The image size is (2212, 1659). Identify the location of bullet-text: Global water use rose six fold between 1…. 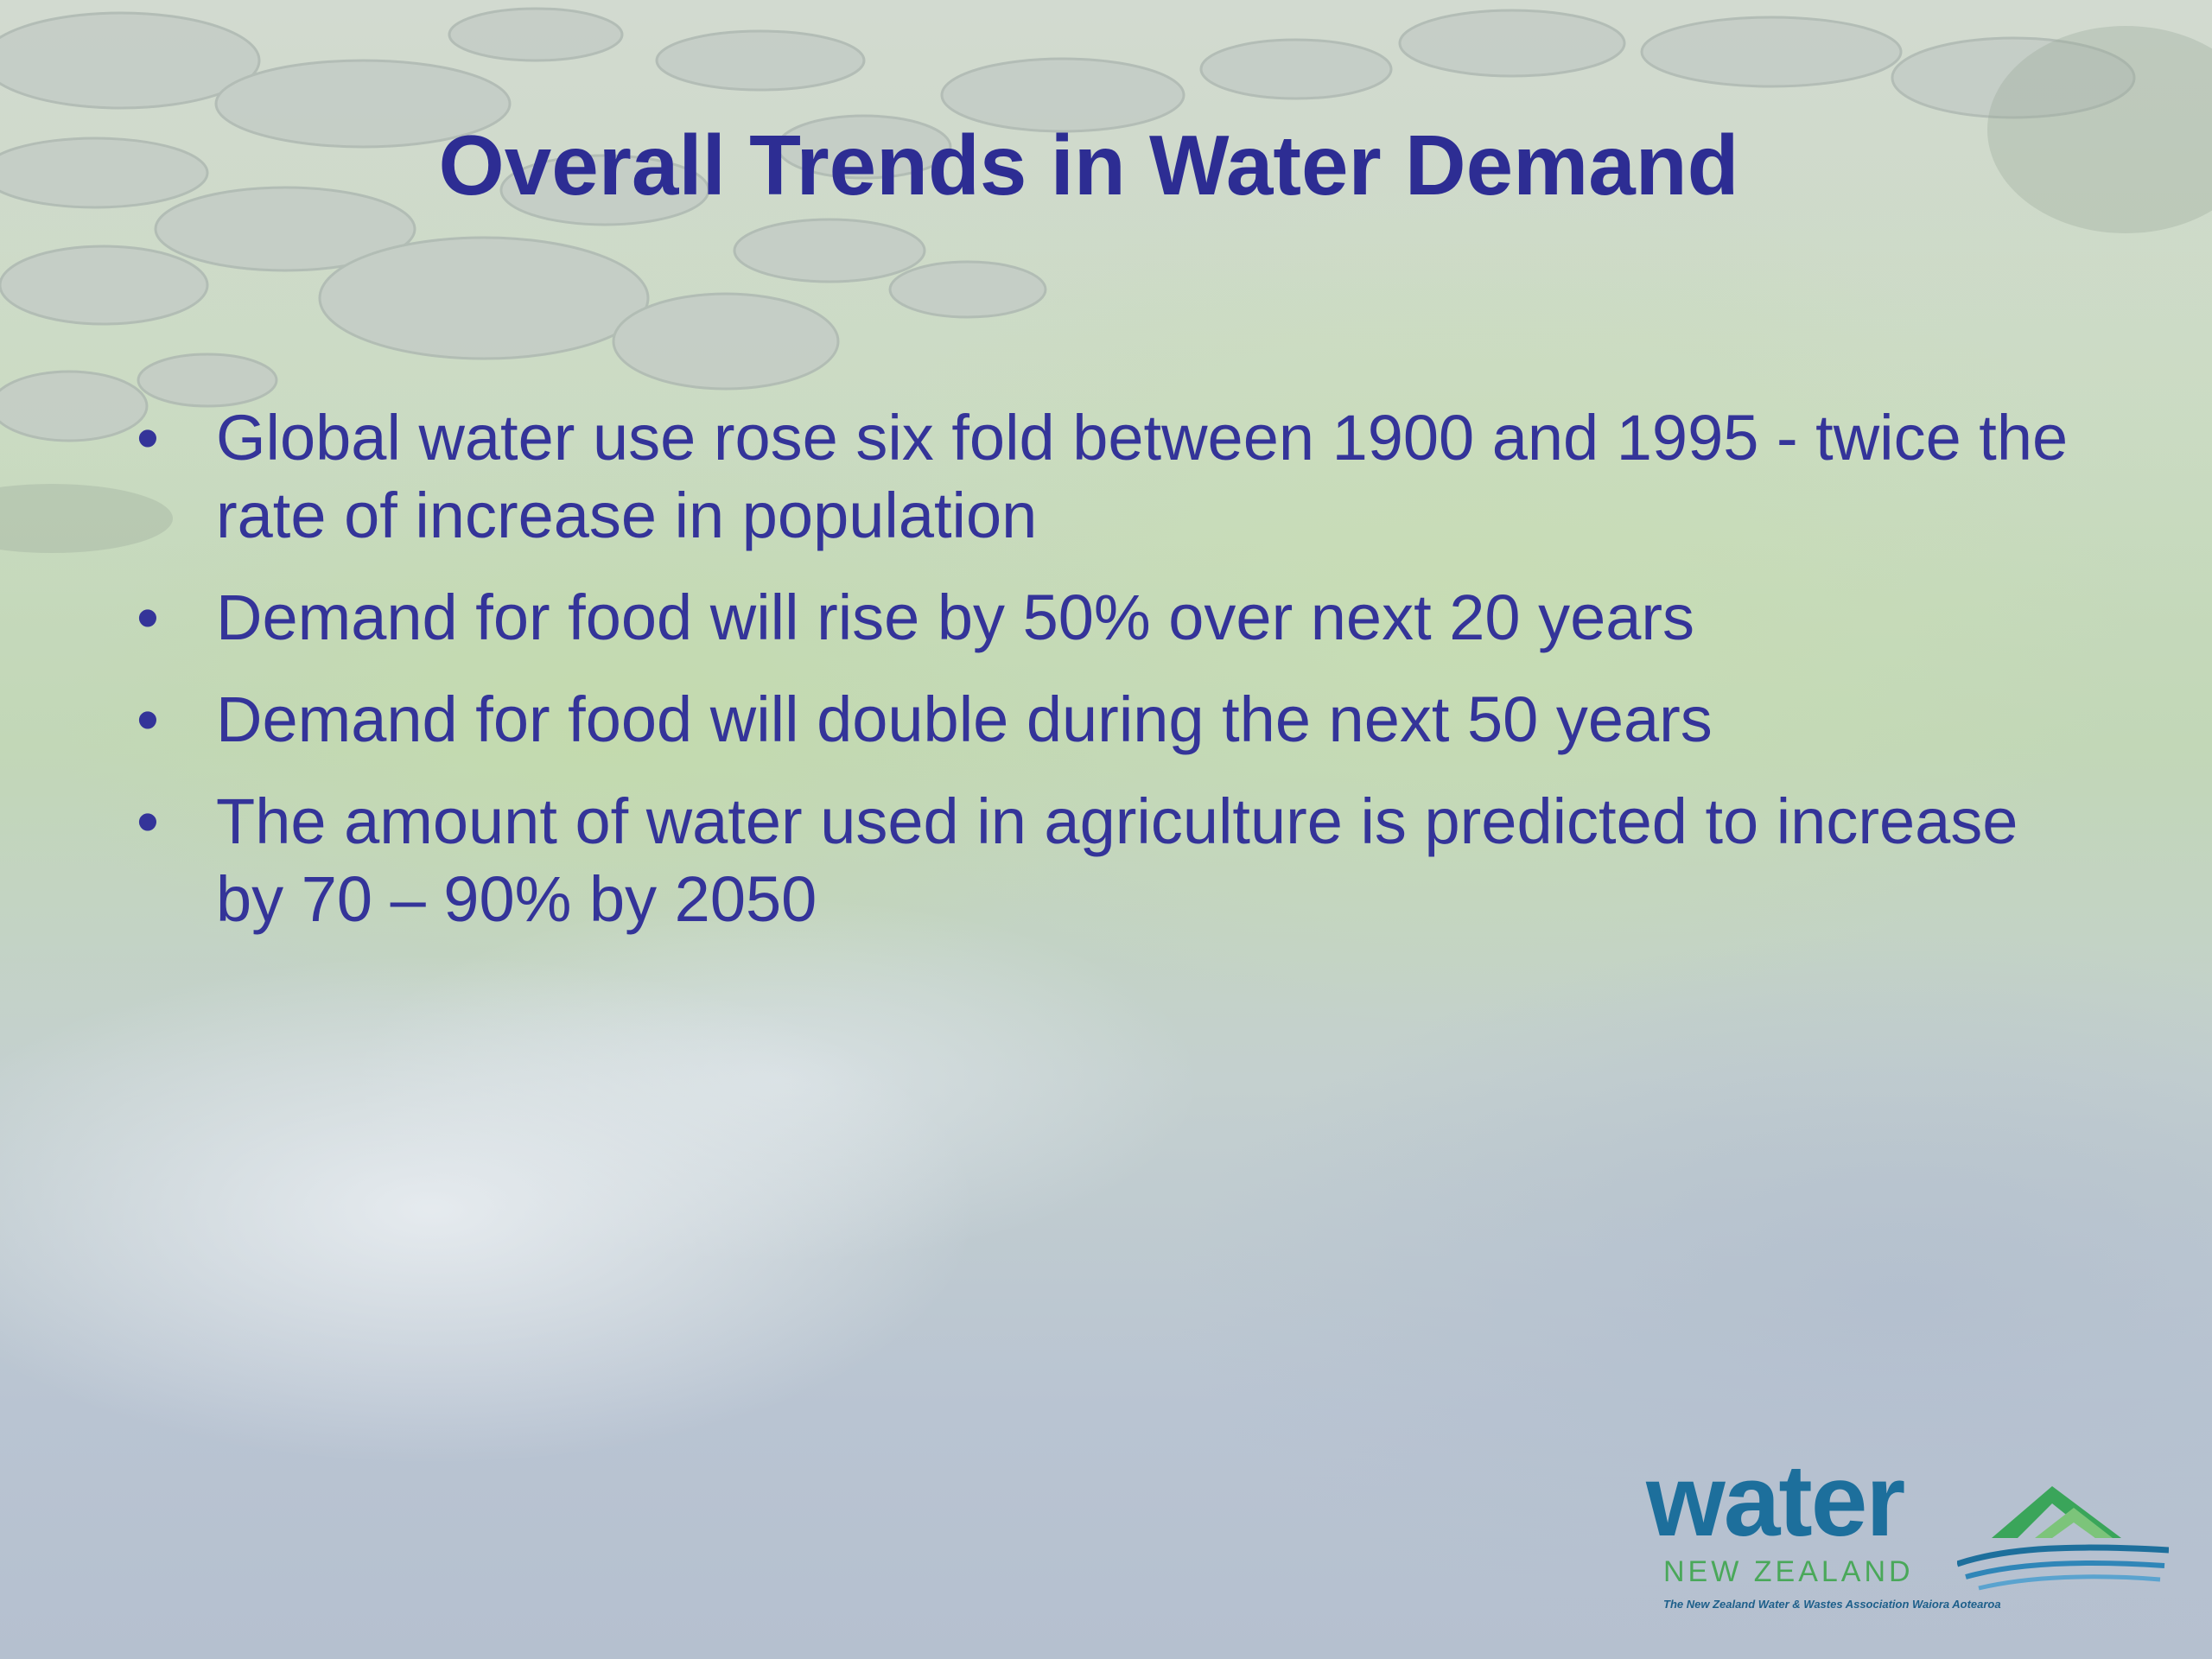
(1142, 477).